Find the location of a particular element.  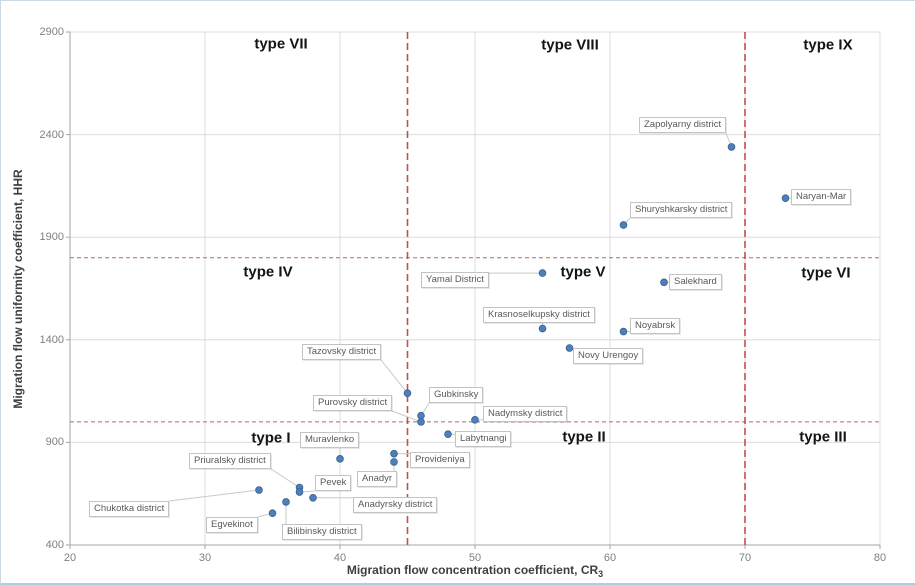

y-tick-label: 2400 is located at coordinates (51, 134).